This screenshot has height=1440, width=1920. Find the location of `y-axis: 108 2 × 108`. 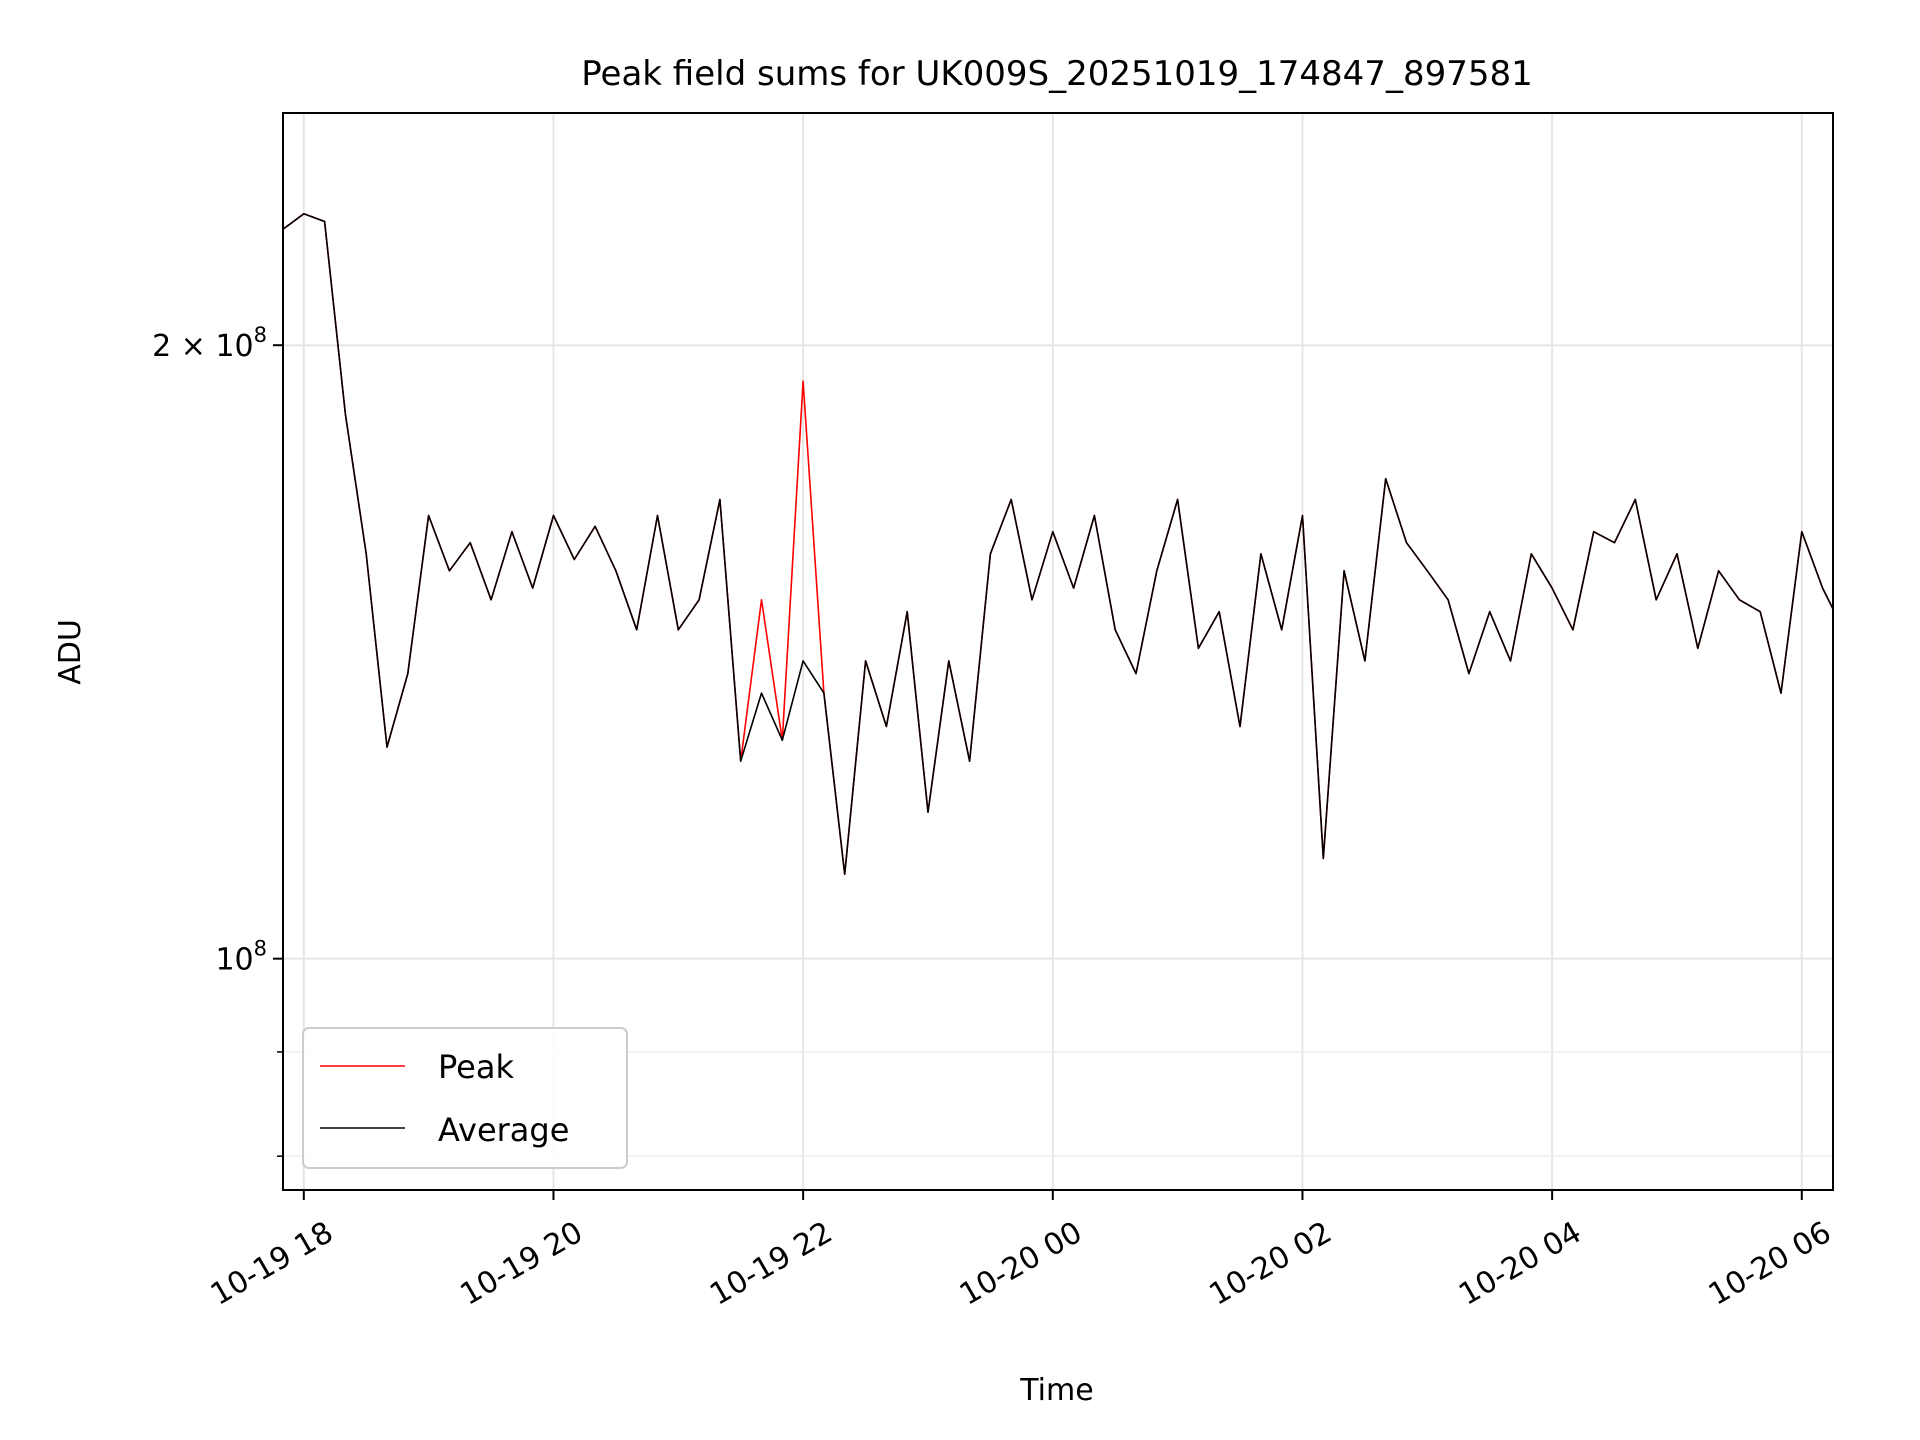

y-axis: 108 2 × 108 is located at coordinates (217, 740).